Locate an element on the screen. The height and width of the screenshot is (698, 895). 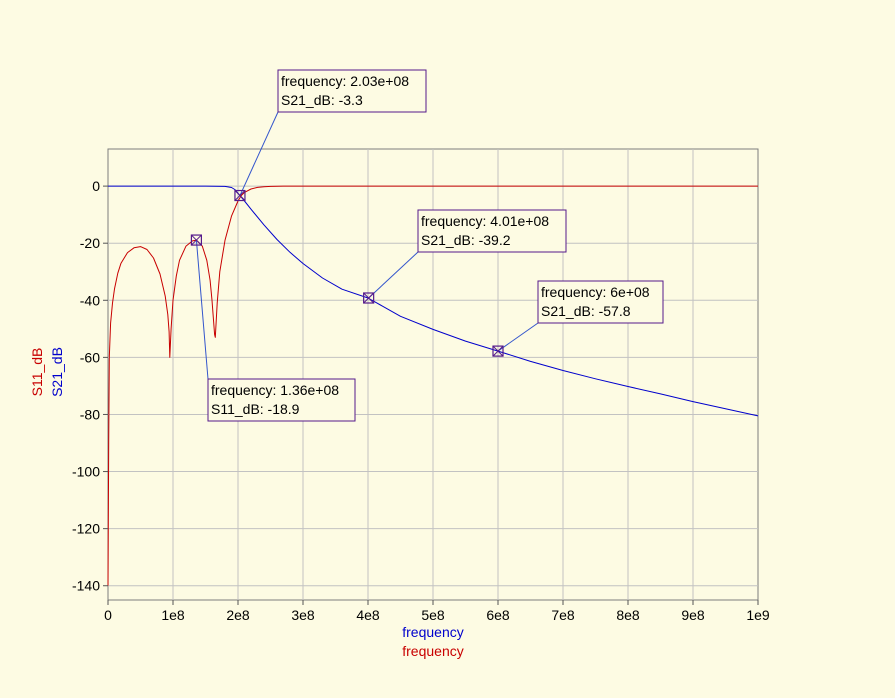
y-tick-label: -120 is located at coordinates (86, 529).